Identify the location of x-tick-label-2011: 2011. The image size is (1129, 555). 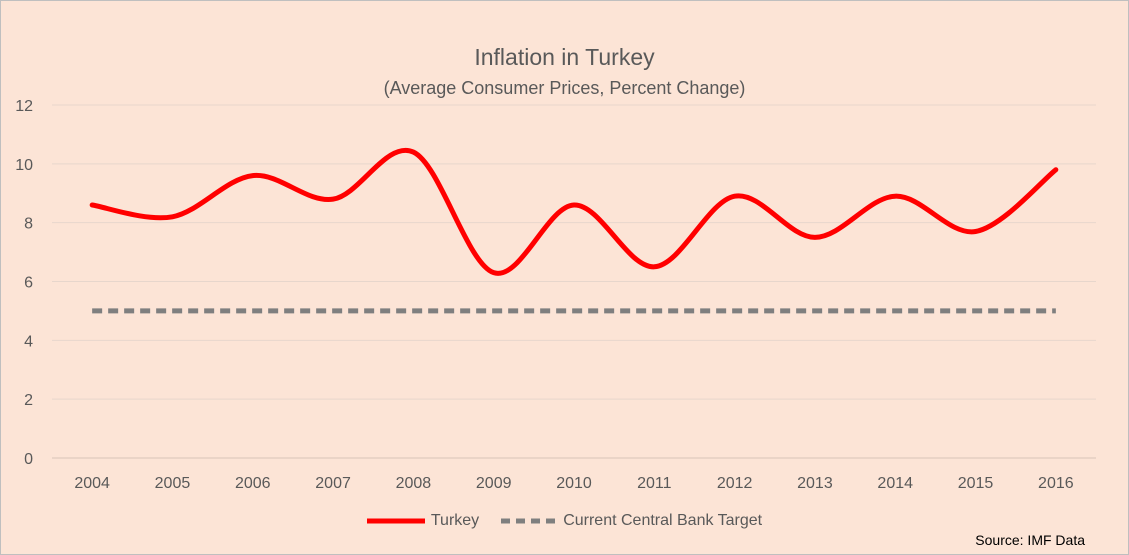
(654, 483).